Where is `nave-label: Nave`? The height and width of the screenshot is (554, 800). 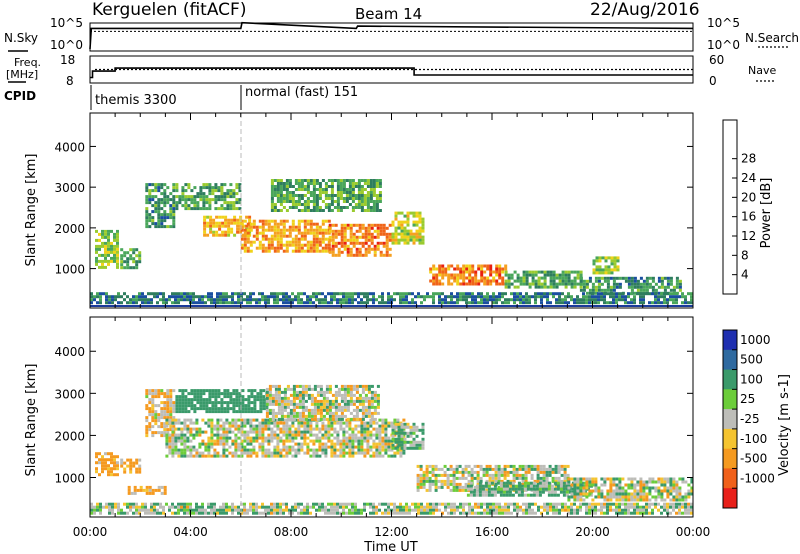 nave-label: Nave is located at coordinates (762, 70).